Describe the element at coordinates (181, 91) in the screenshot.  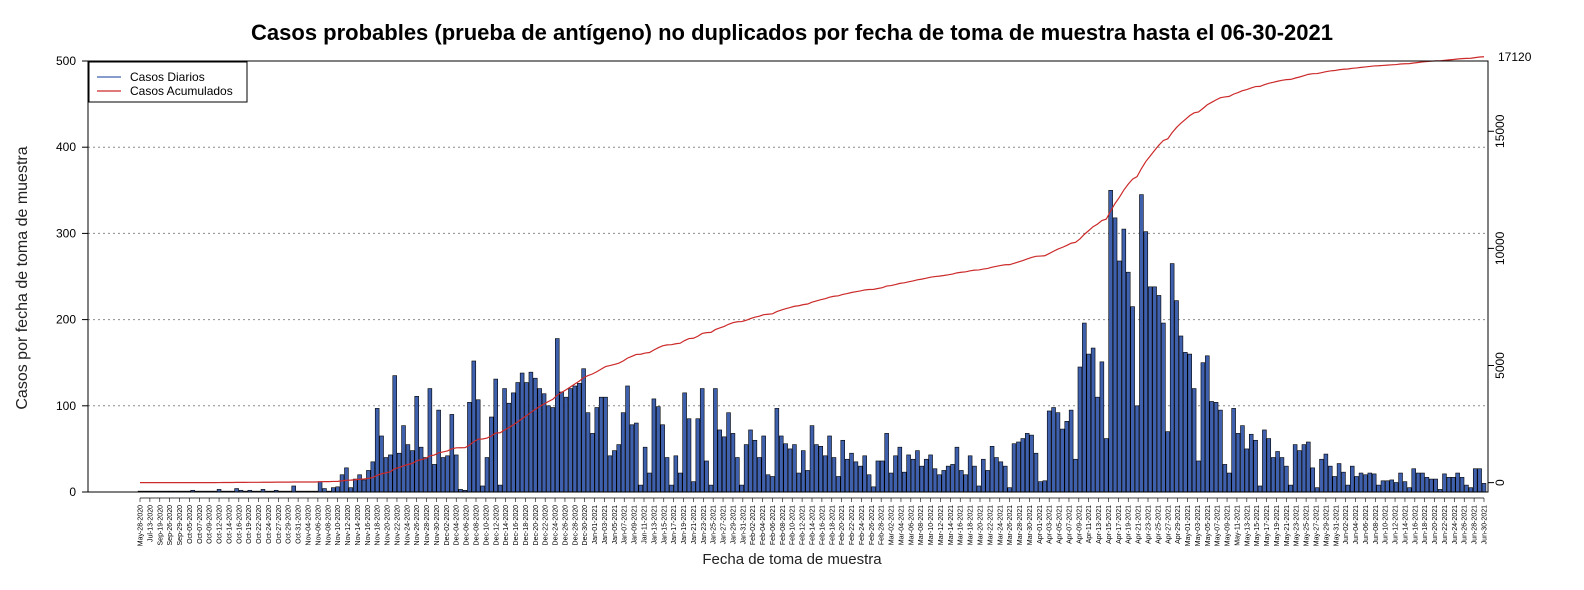
I see `legend-label-cumulative: Casos Acumulados` at that location.